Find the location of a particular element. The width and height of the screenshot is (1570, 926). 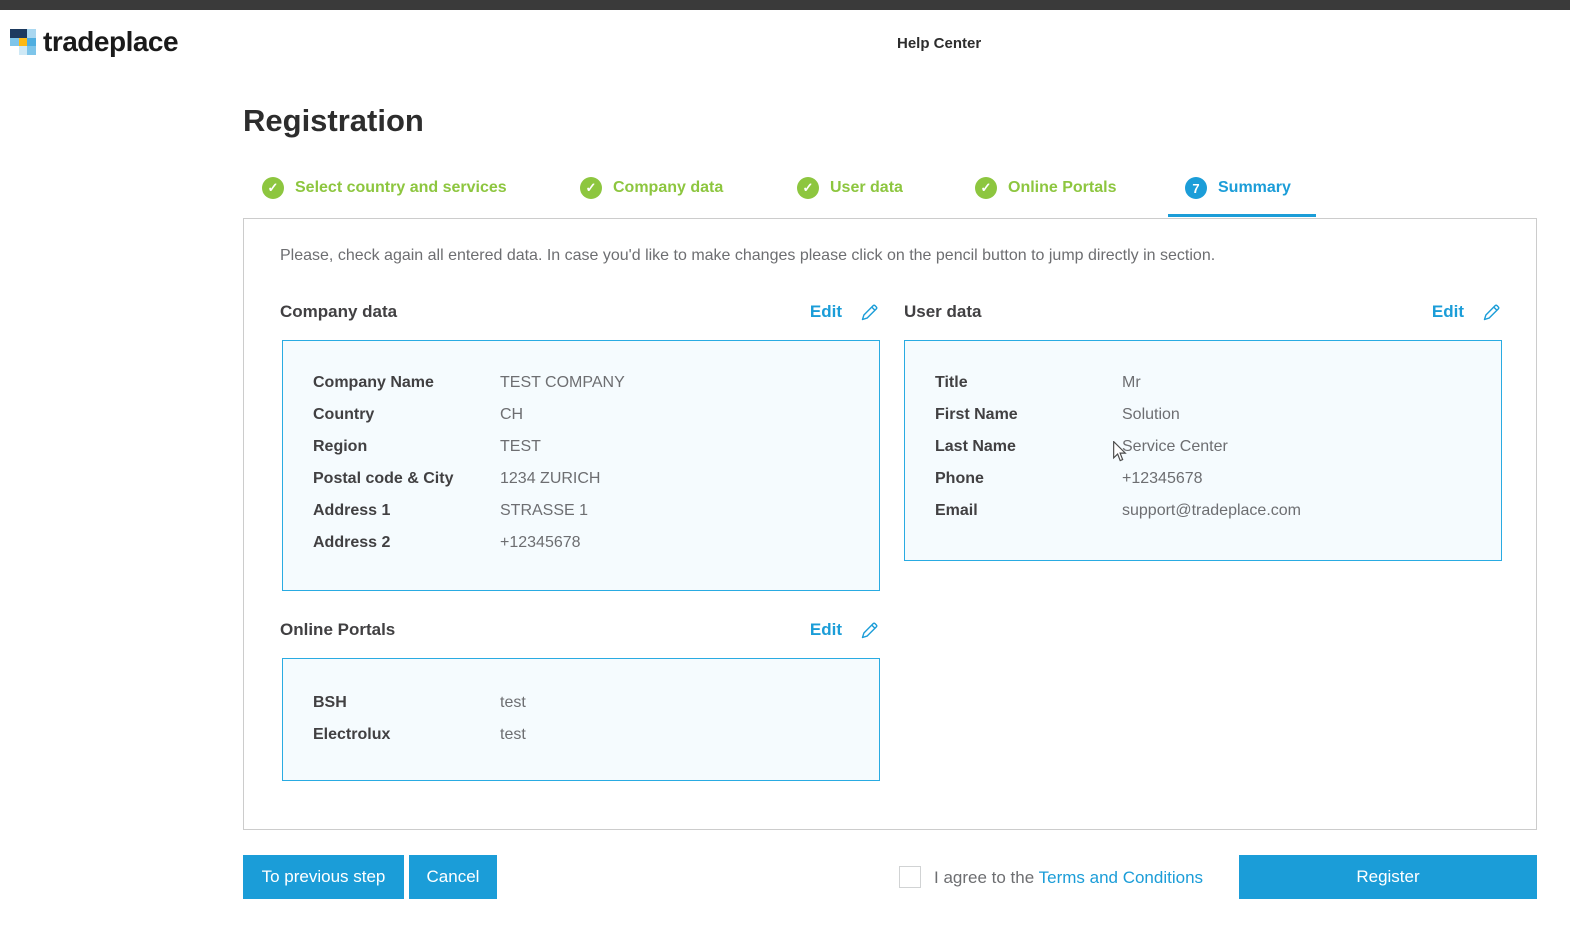

data-row: Phone +12345678 is located at coordinates (1069, 478).